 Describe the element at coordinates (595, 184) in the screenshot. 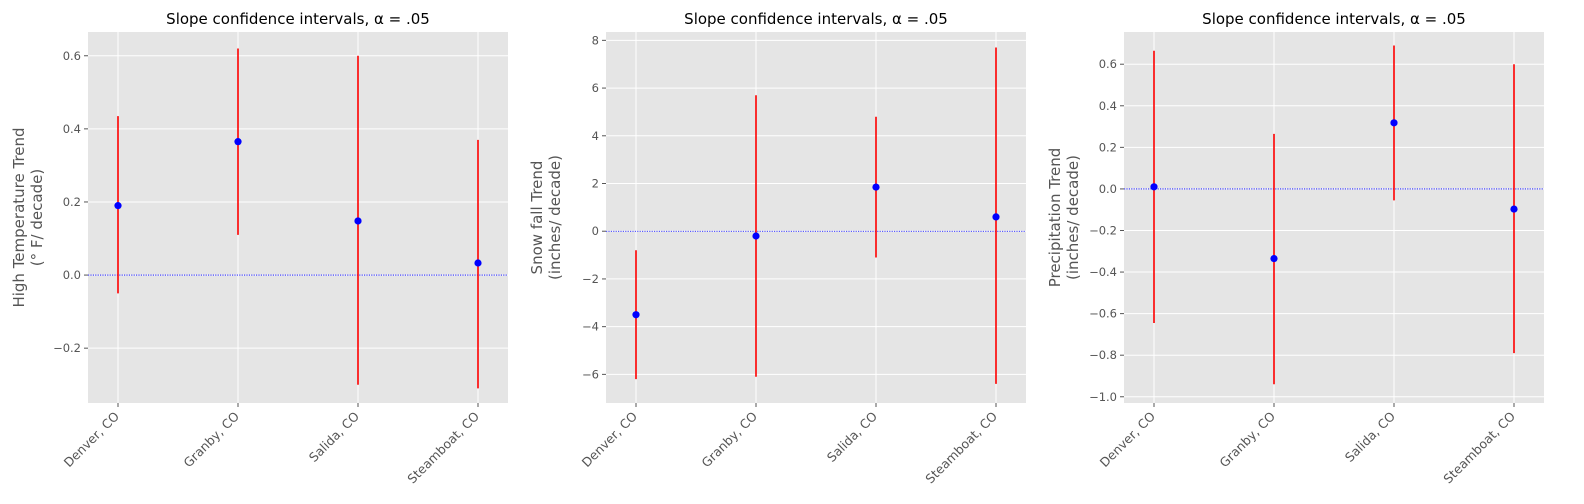

I see `y-tick-label: 2` at that location.